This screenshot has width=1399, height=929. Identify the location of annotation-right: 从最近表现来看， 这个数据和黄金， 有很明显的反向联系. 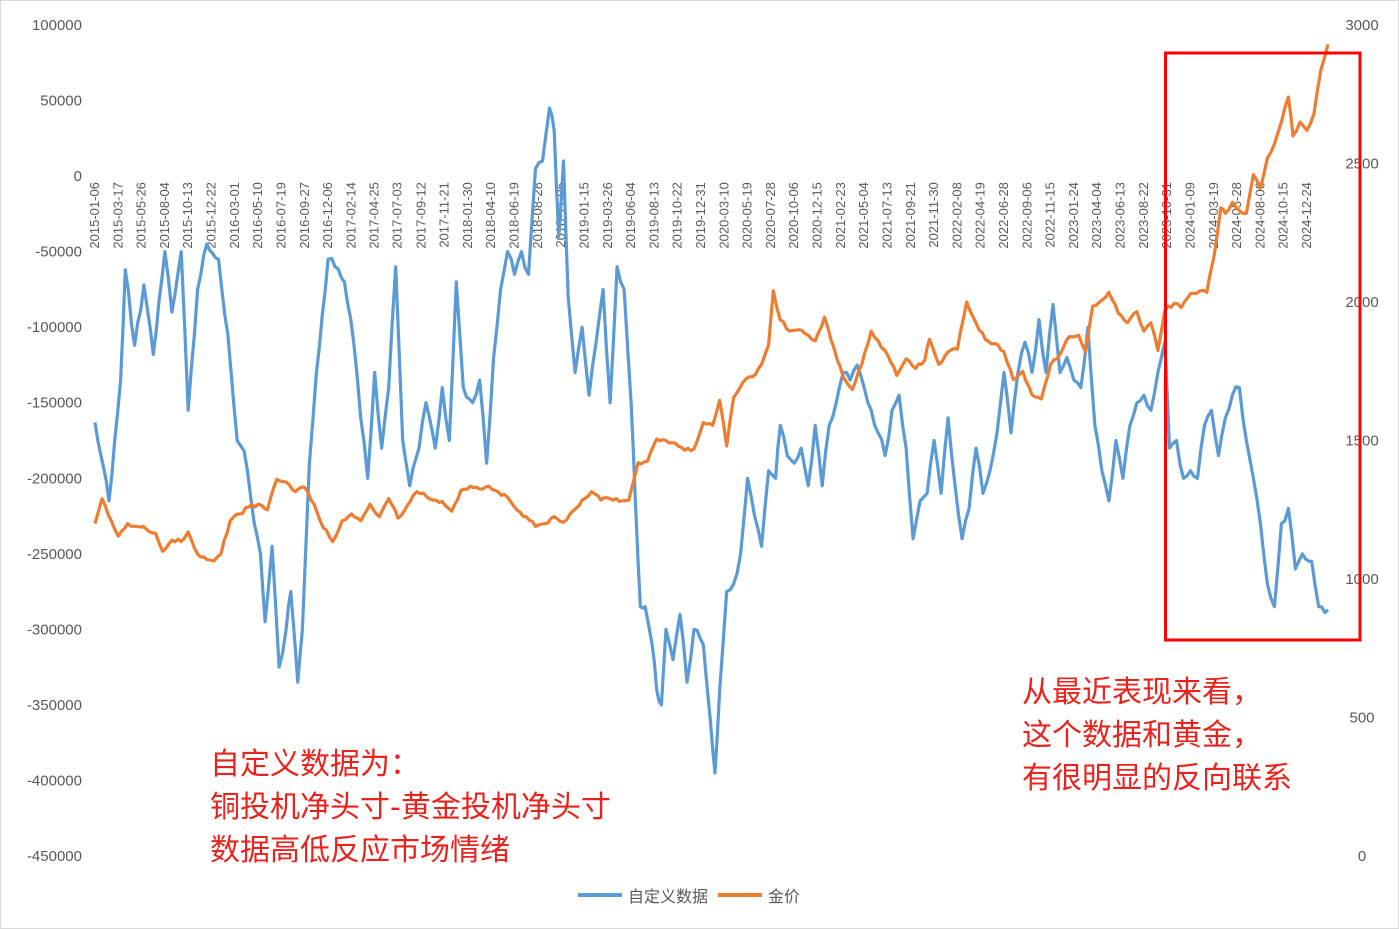
(1157, 735).